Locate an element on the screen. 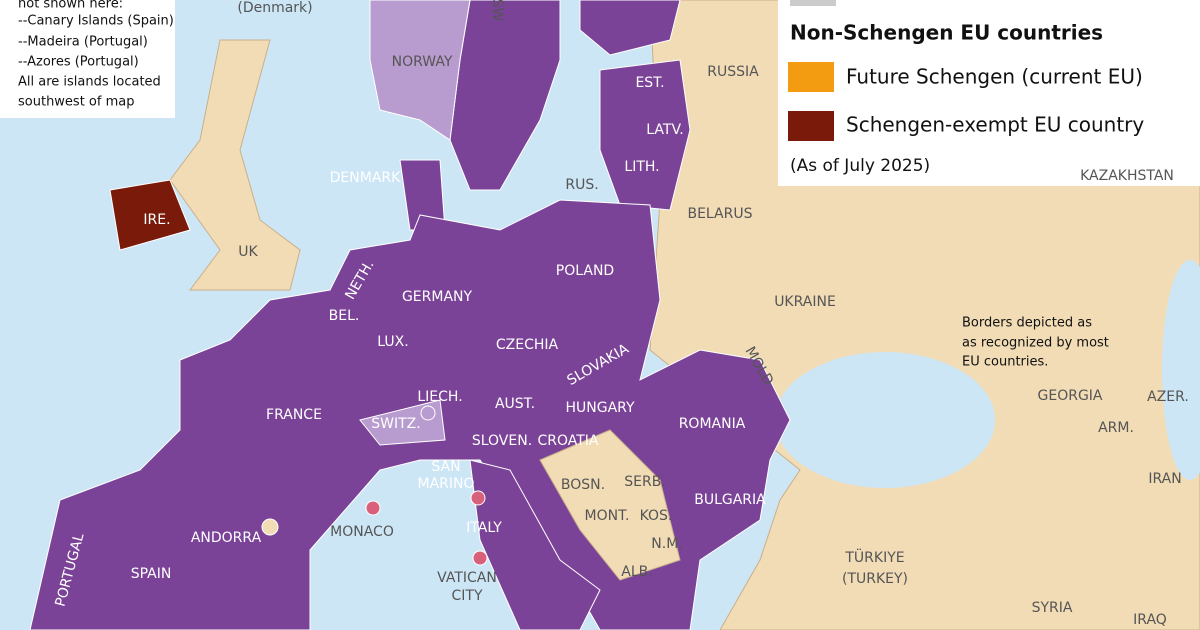 The width and height of the screenshot is (1200, 630). country-label: N.M. is located at coordinates (666, 544).